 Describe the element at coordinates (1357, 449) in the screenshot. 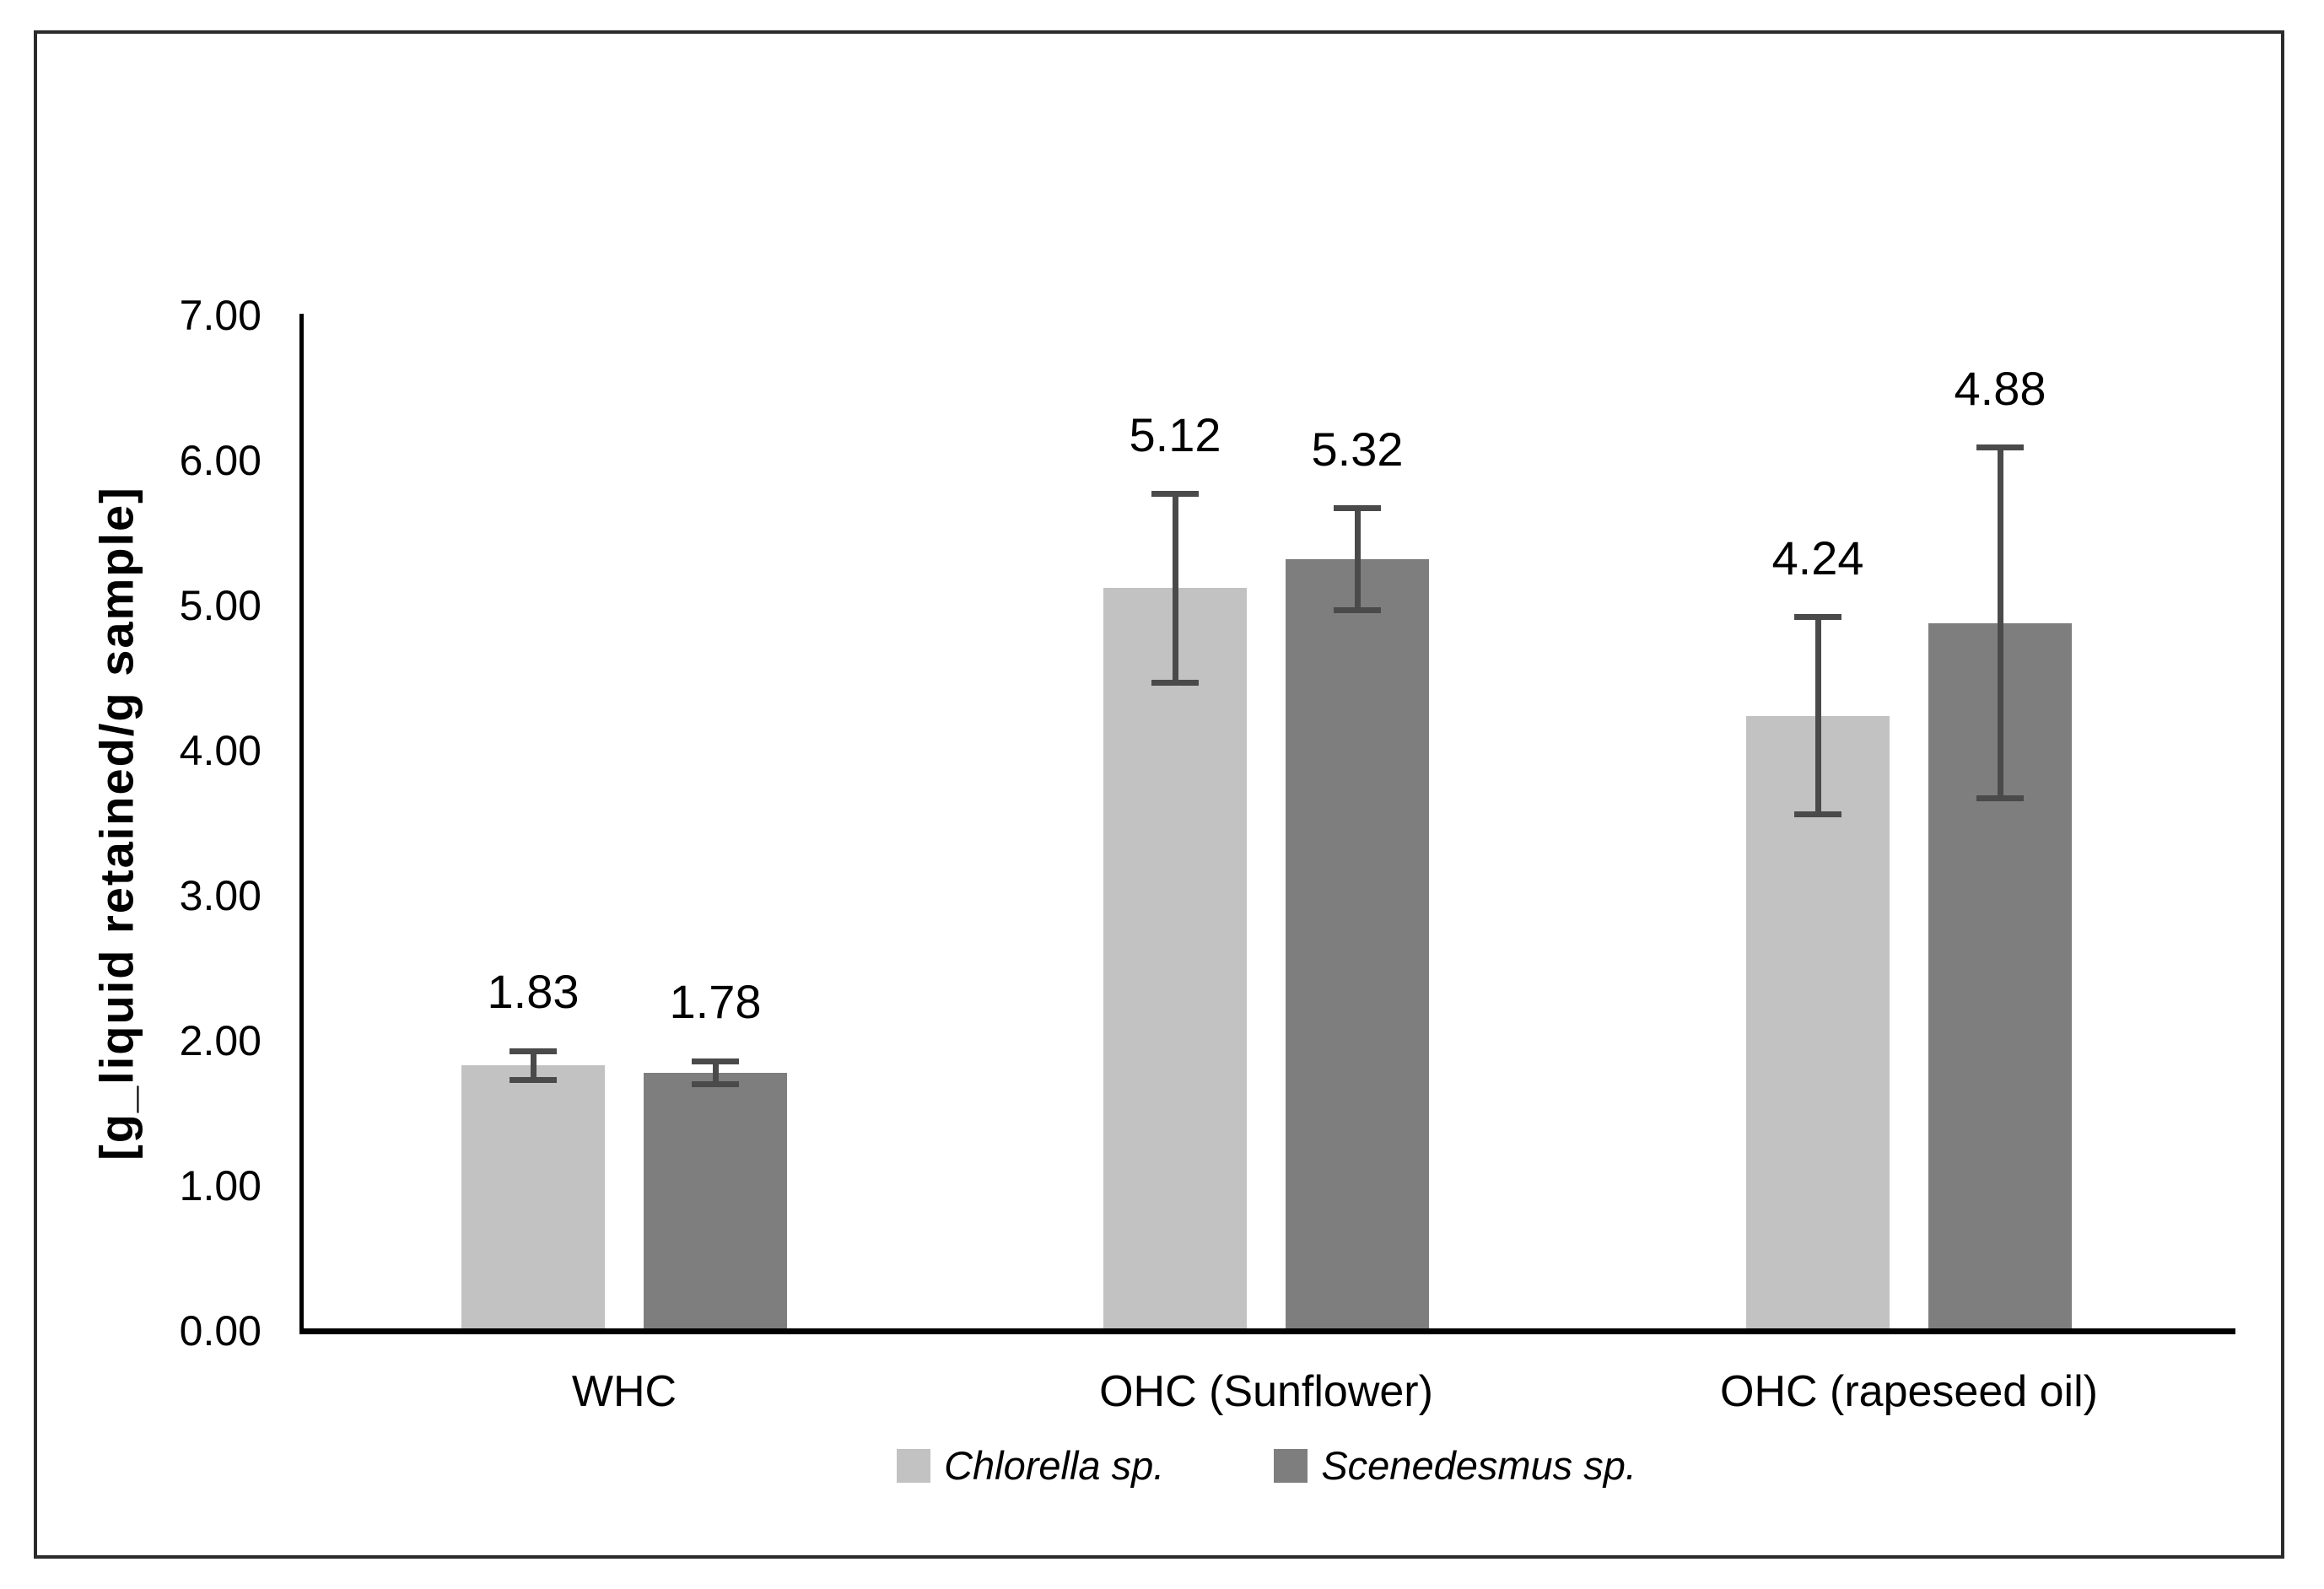

I see `value-label: 5.32` at that location.